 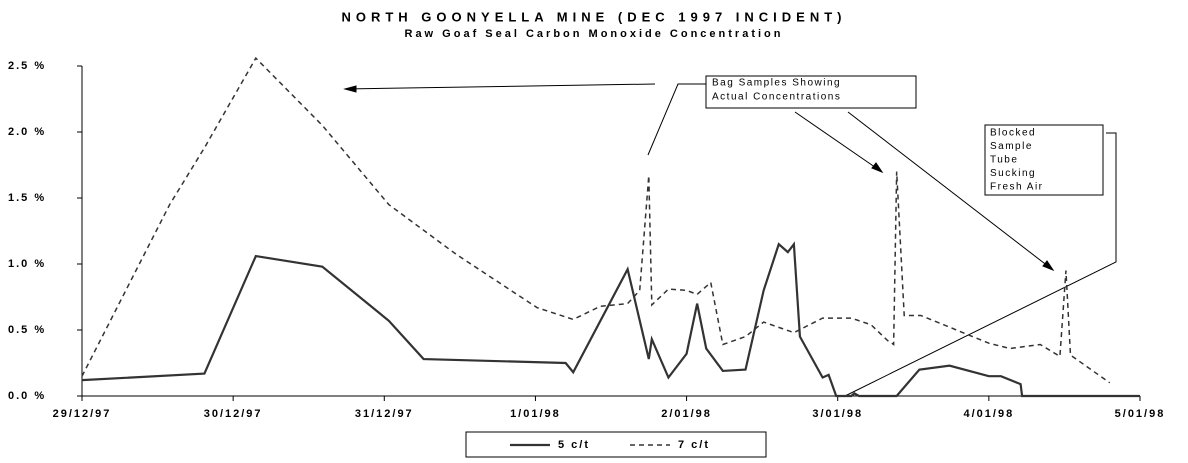 What do you see at coordinates (27, 264) in the screenshot?
I see `y-tick-label: 1.0 %` at bounding box center [27, 264].